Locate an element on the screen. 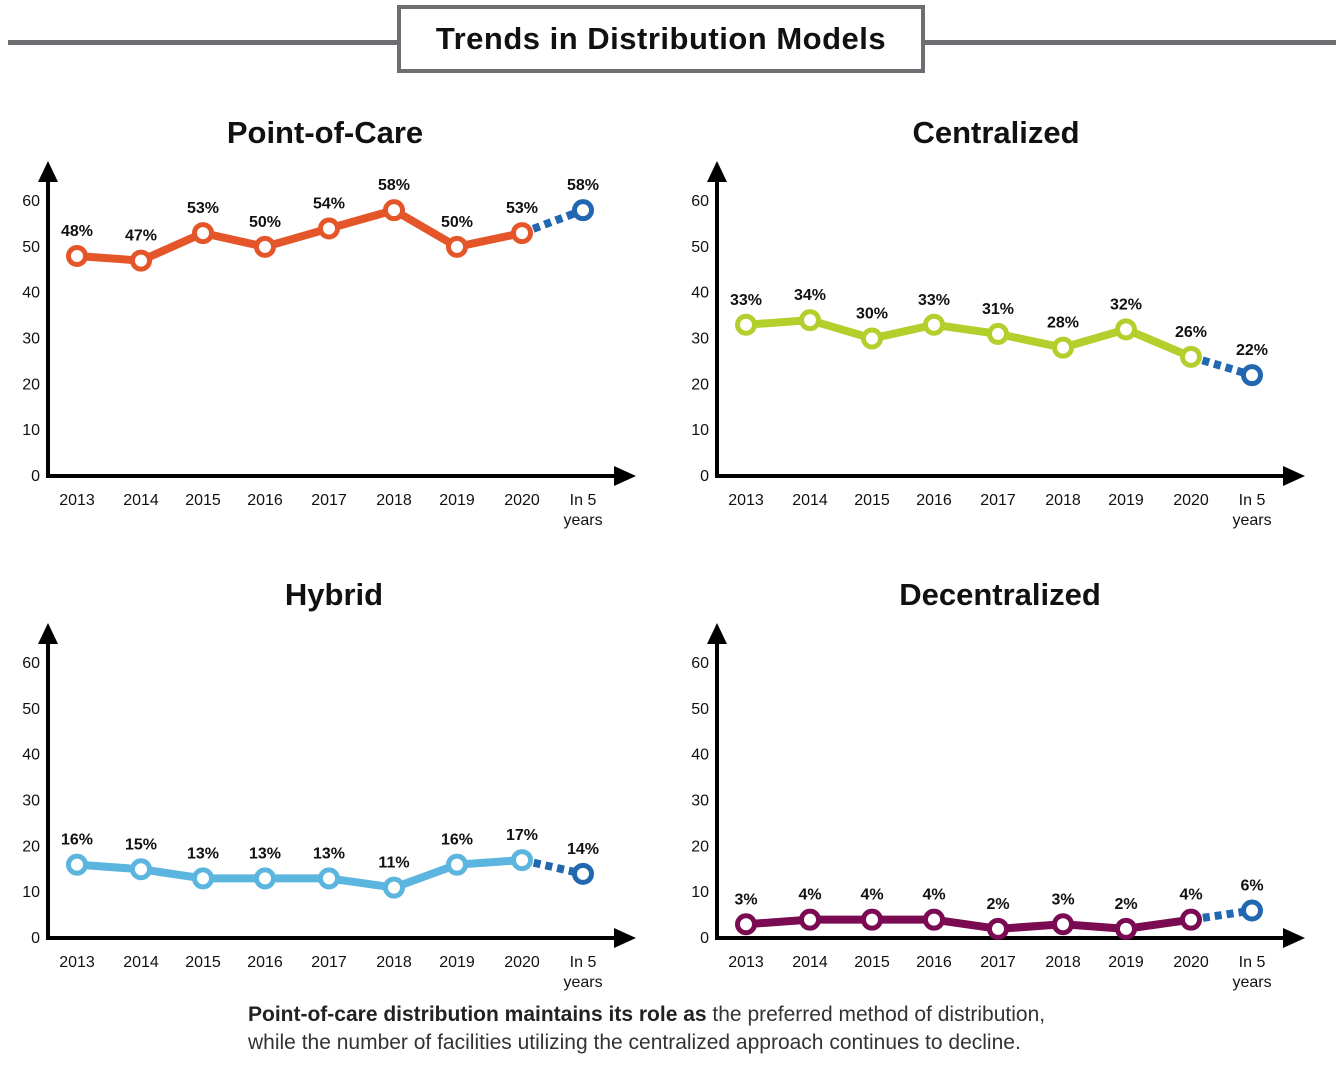  data-label: 2% is located at coordinates (1125, 904).